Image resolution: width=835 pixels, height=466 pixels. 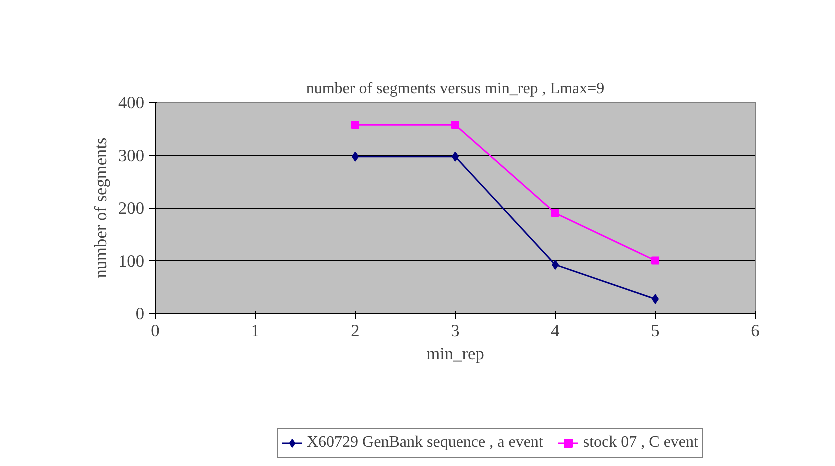 I want to click on y-tick-label: 400, so click(x=131, y=103).